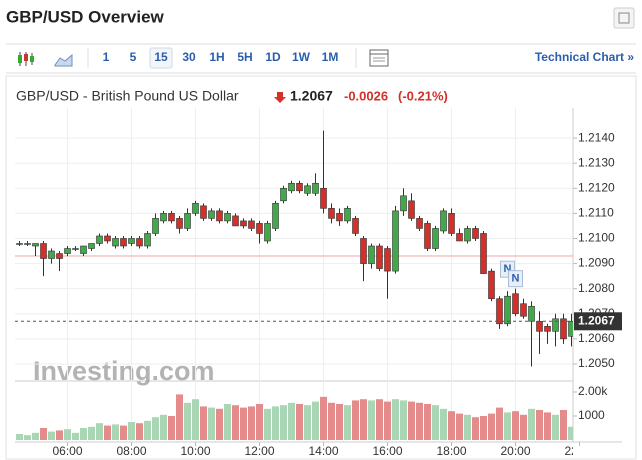  I want to click on interval-button: 1M, so click(330, 57).